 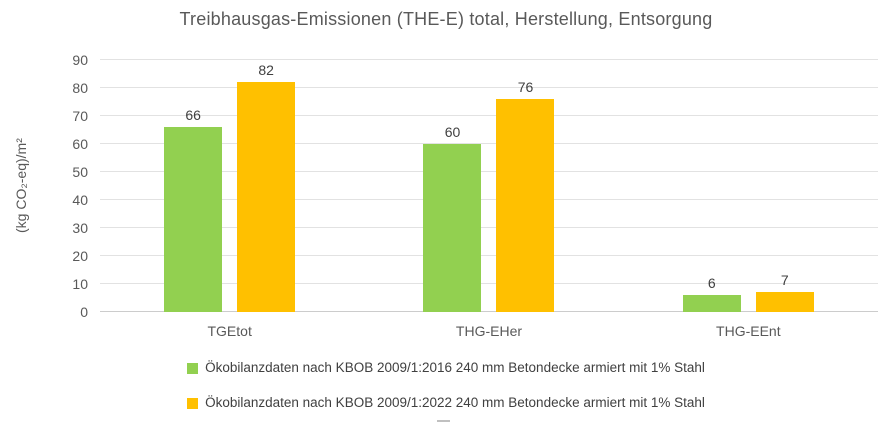 What do you see at coordinates (748, 331) in the screenshot?
I see `x-axis-label-THG-EEnt: THG-EEnt` at bounding box center [748, 331].